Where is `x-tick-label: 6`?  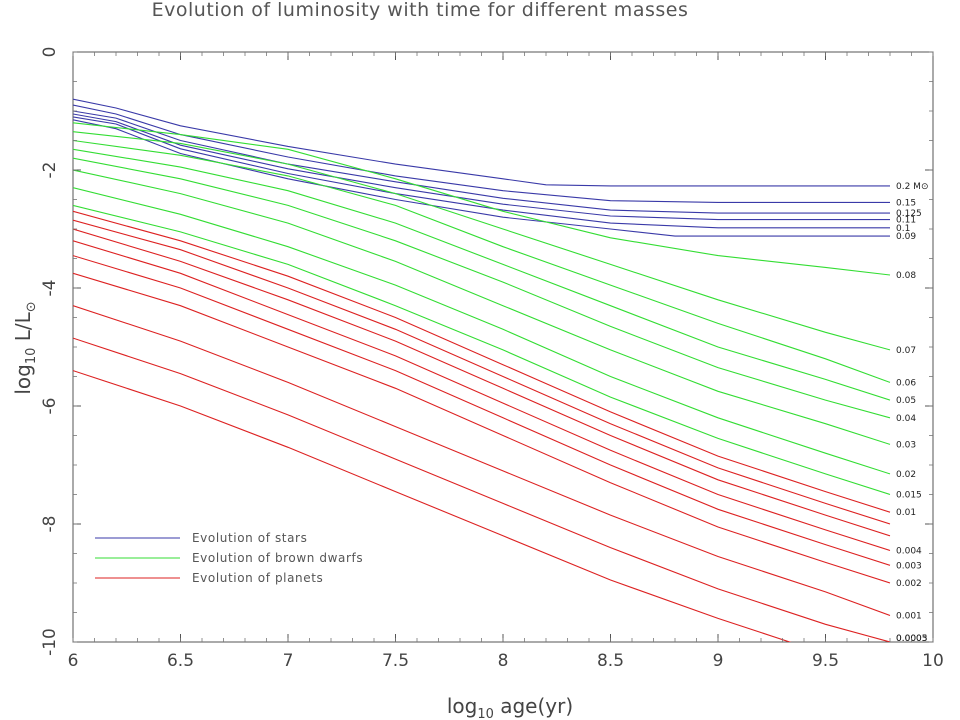 x-tick-label: 6 is located at coordinates (73, 661).